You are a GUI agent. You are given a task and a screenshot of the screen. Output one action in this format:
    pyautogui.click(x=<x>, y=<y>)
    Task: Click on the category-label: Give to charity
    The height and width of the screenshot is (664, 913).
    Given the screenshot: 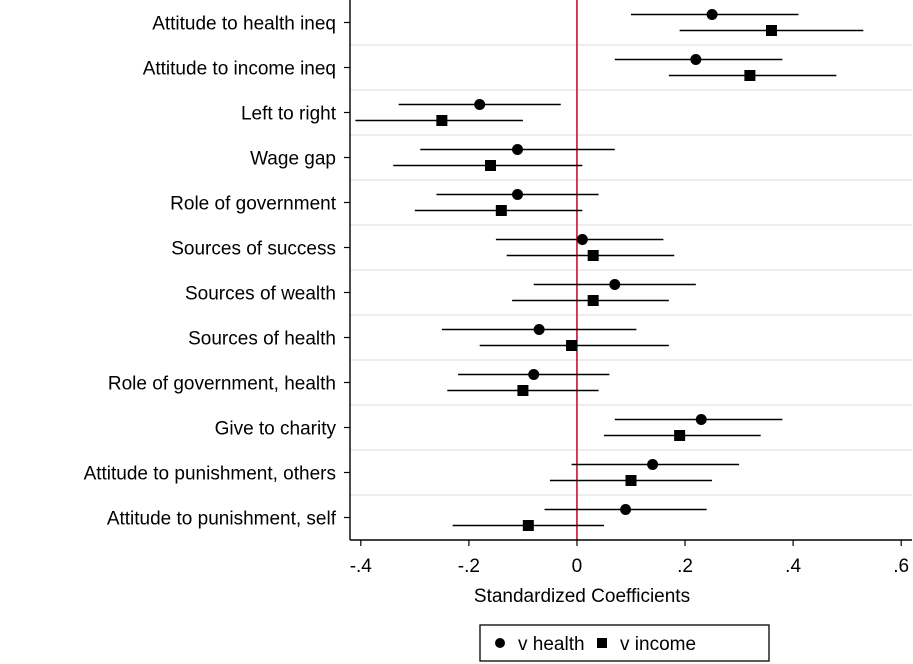 What is the action you would take?
    pyautogui.click(x=276, y=429)
    